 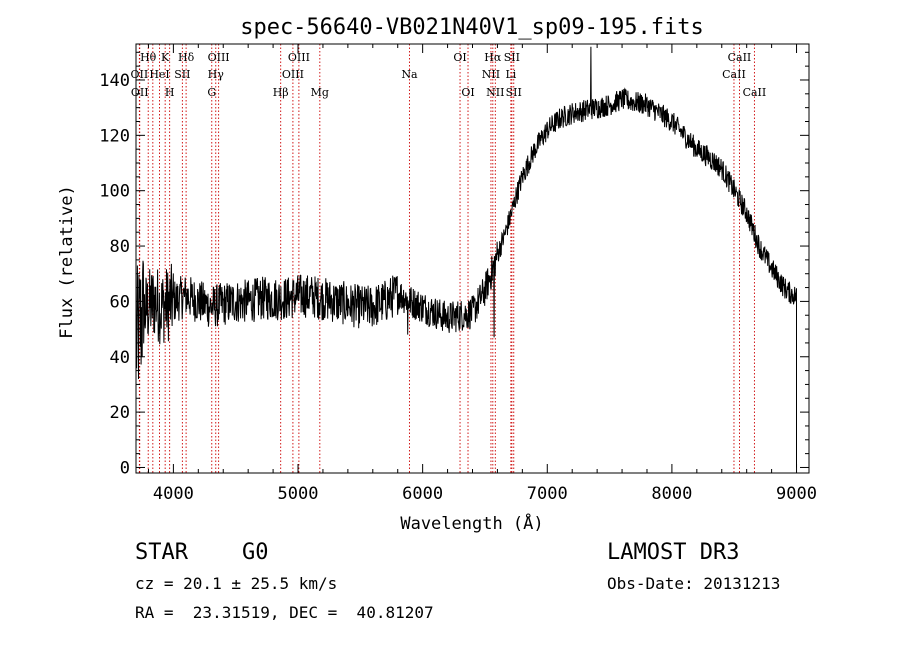 I want to click on redshift-cz: cz = 20.1 ± 25.5 km/s, so click(x=236, y=583).